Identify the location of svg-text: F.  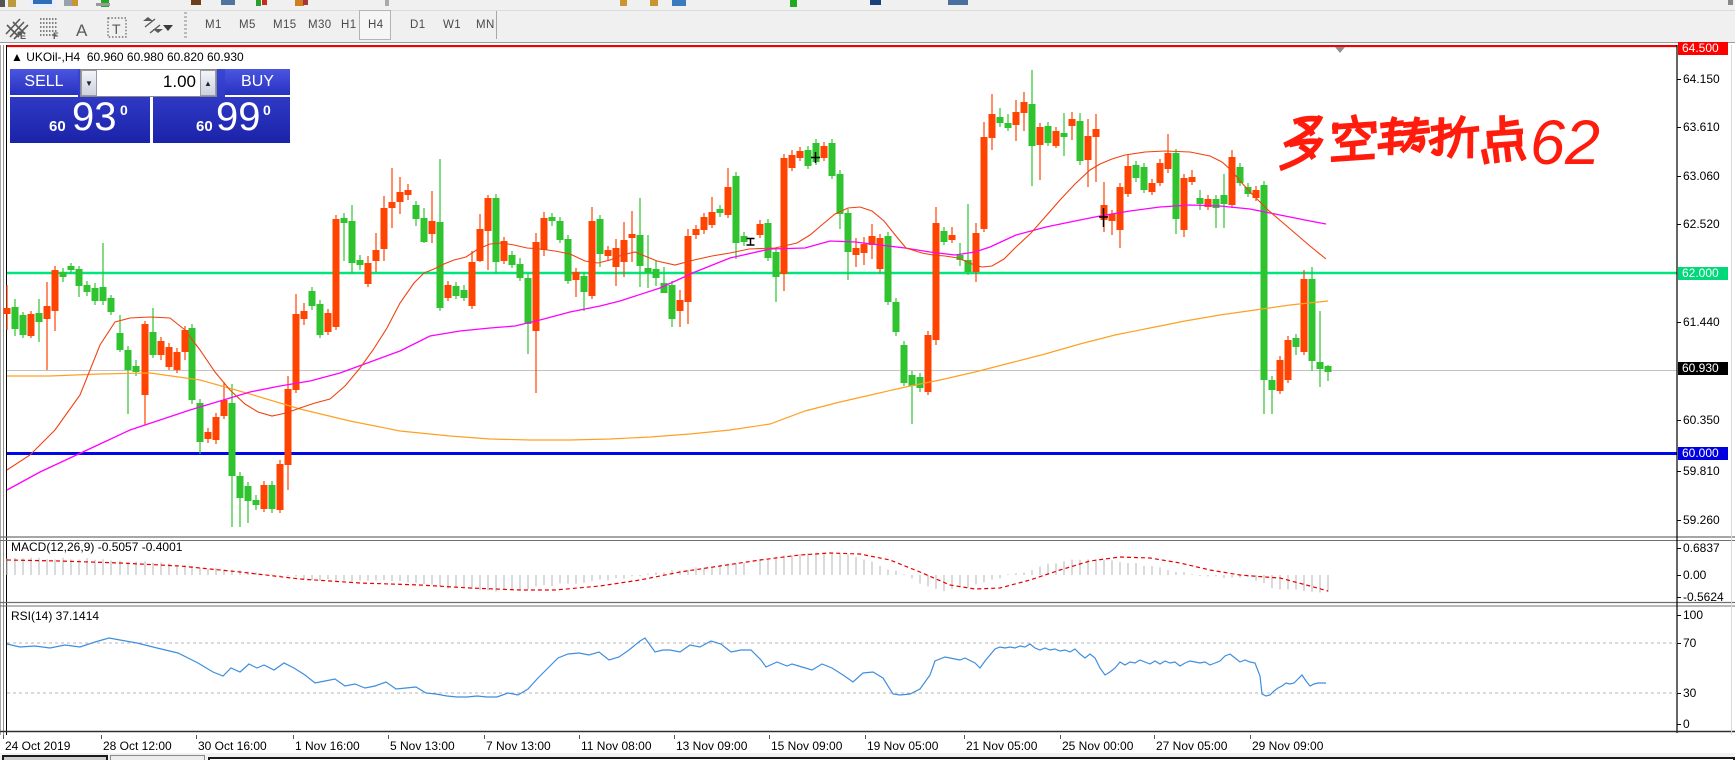
(56, 36).